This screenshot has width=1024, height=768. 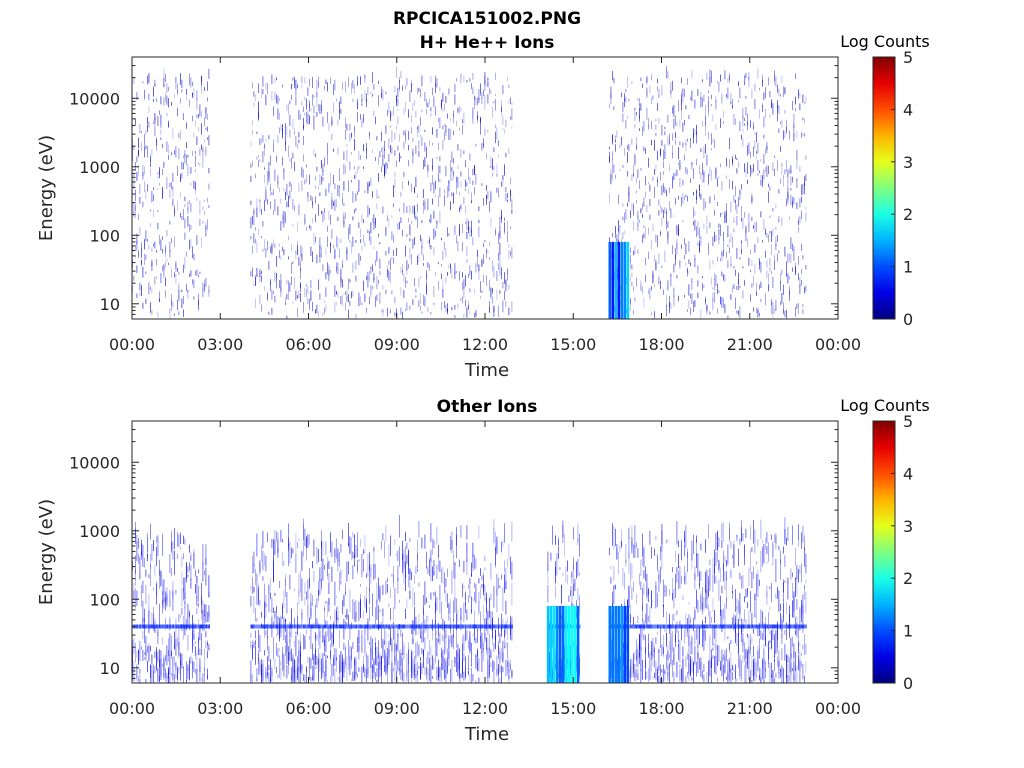 What do you see at coordinates (487, 407) in the screenshot?
I see `panel-title: Other Ions` at bounding box center [487, 407].